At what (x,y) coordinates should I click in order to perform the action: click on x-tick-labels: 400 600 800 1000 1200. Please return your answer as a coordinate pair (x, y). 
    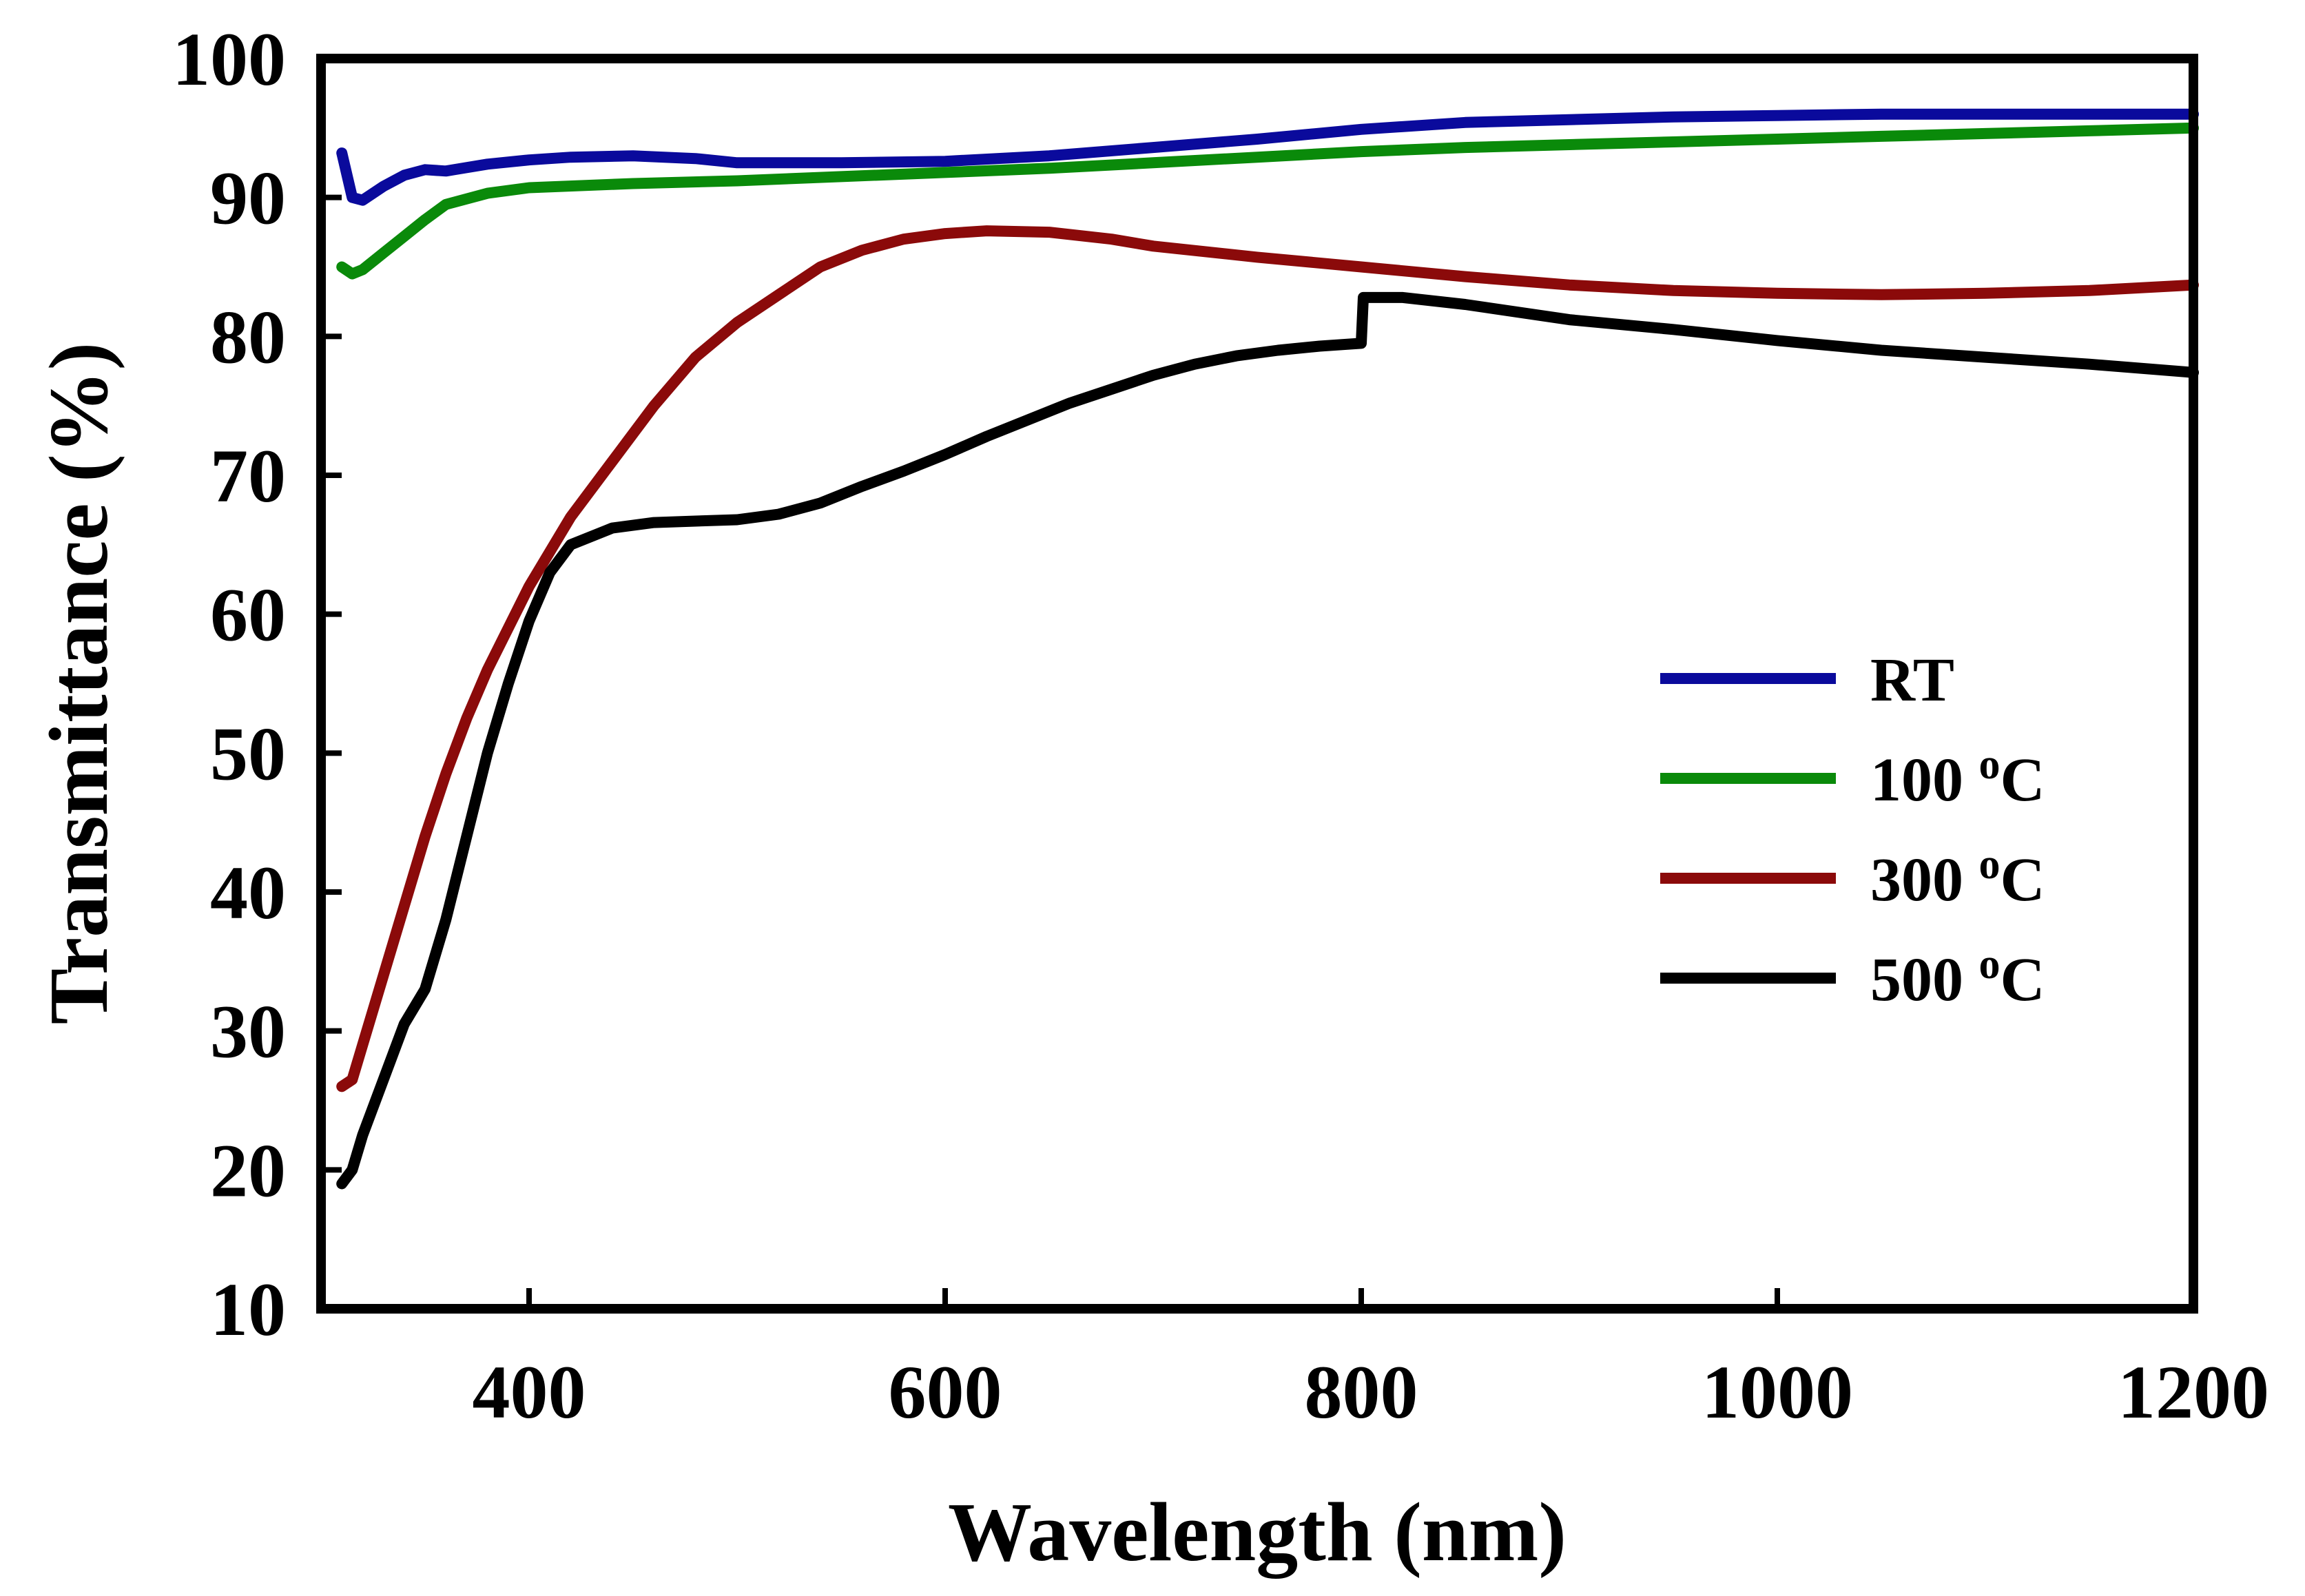
    Looking at the image, I should click on (1371, 1392).